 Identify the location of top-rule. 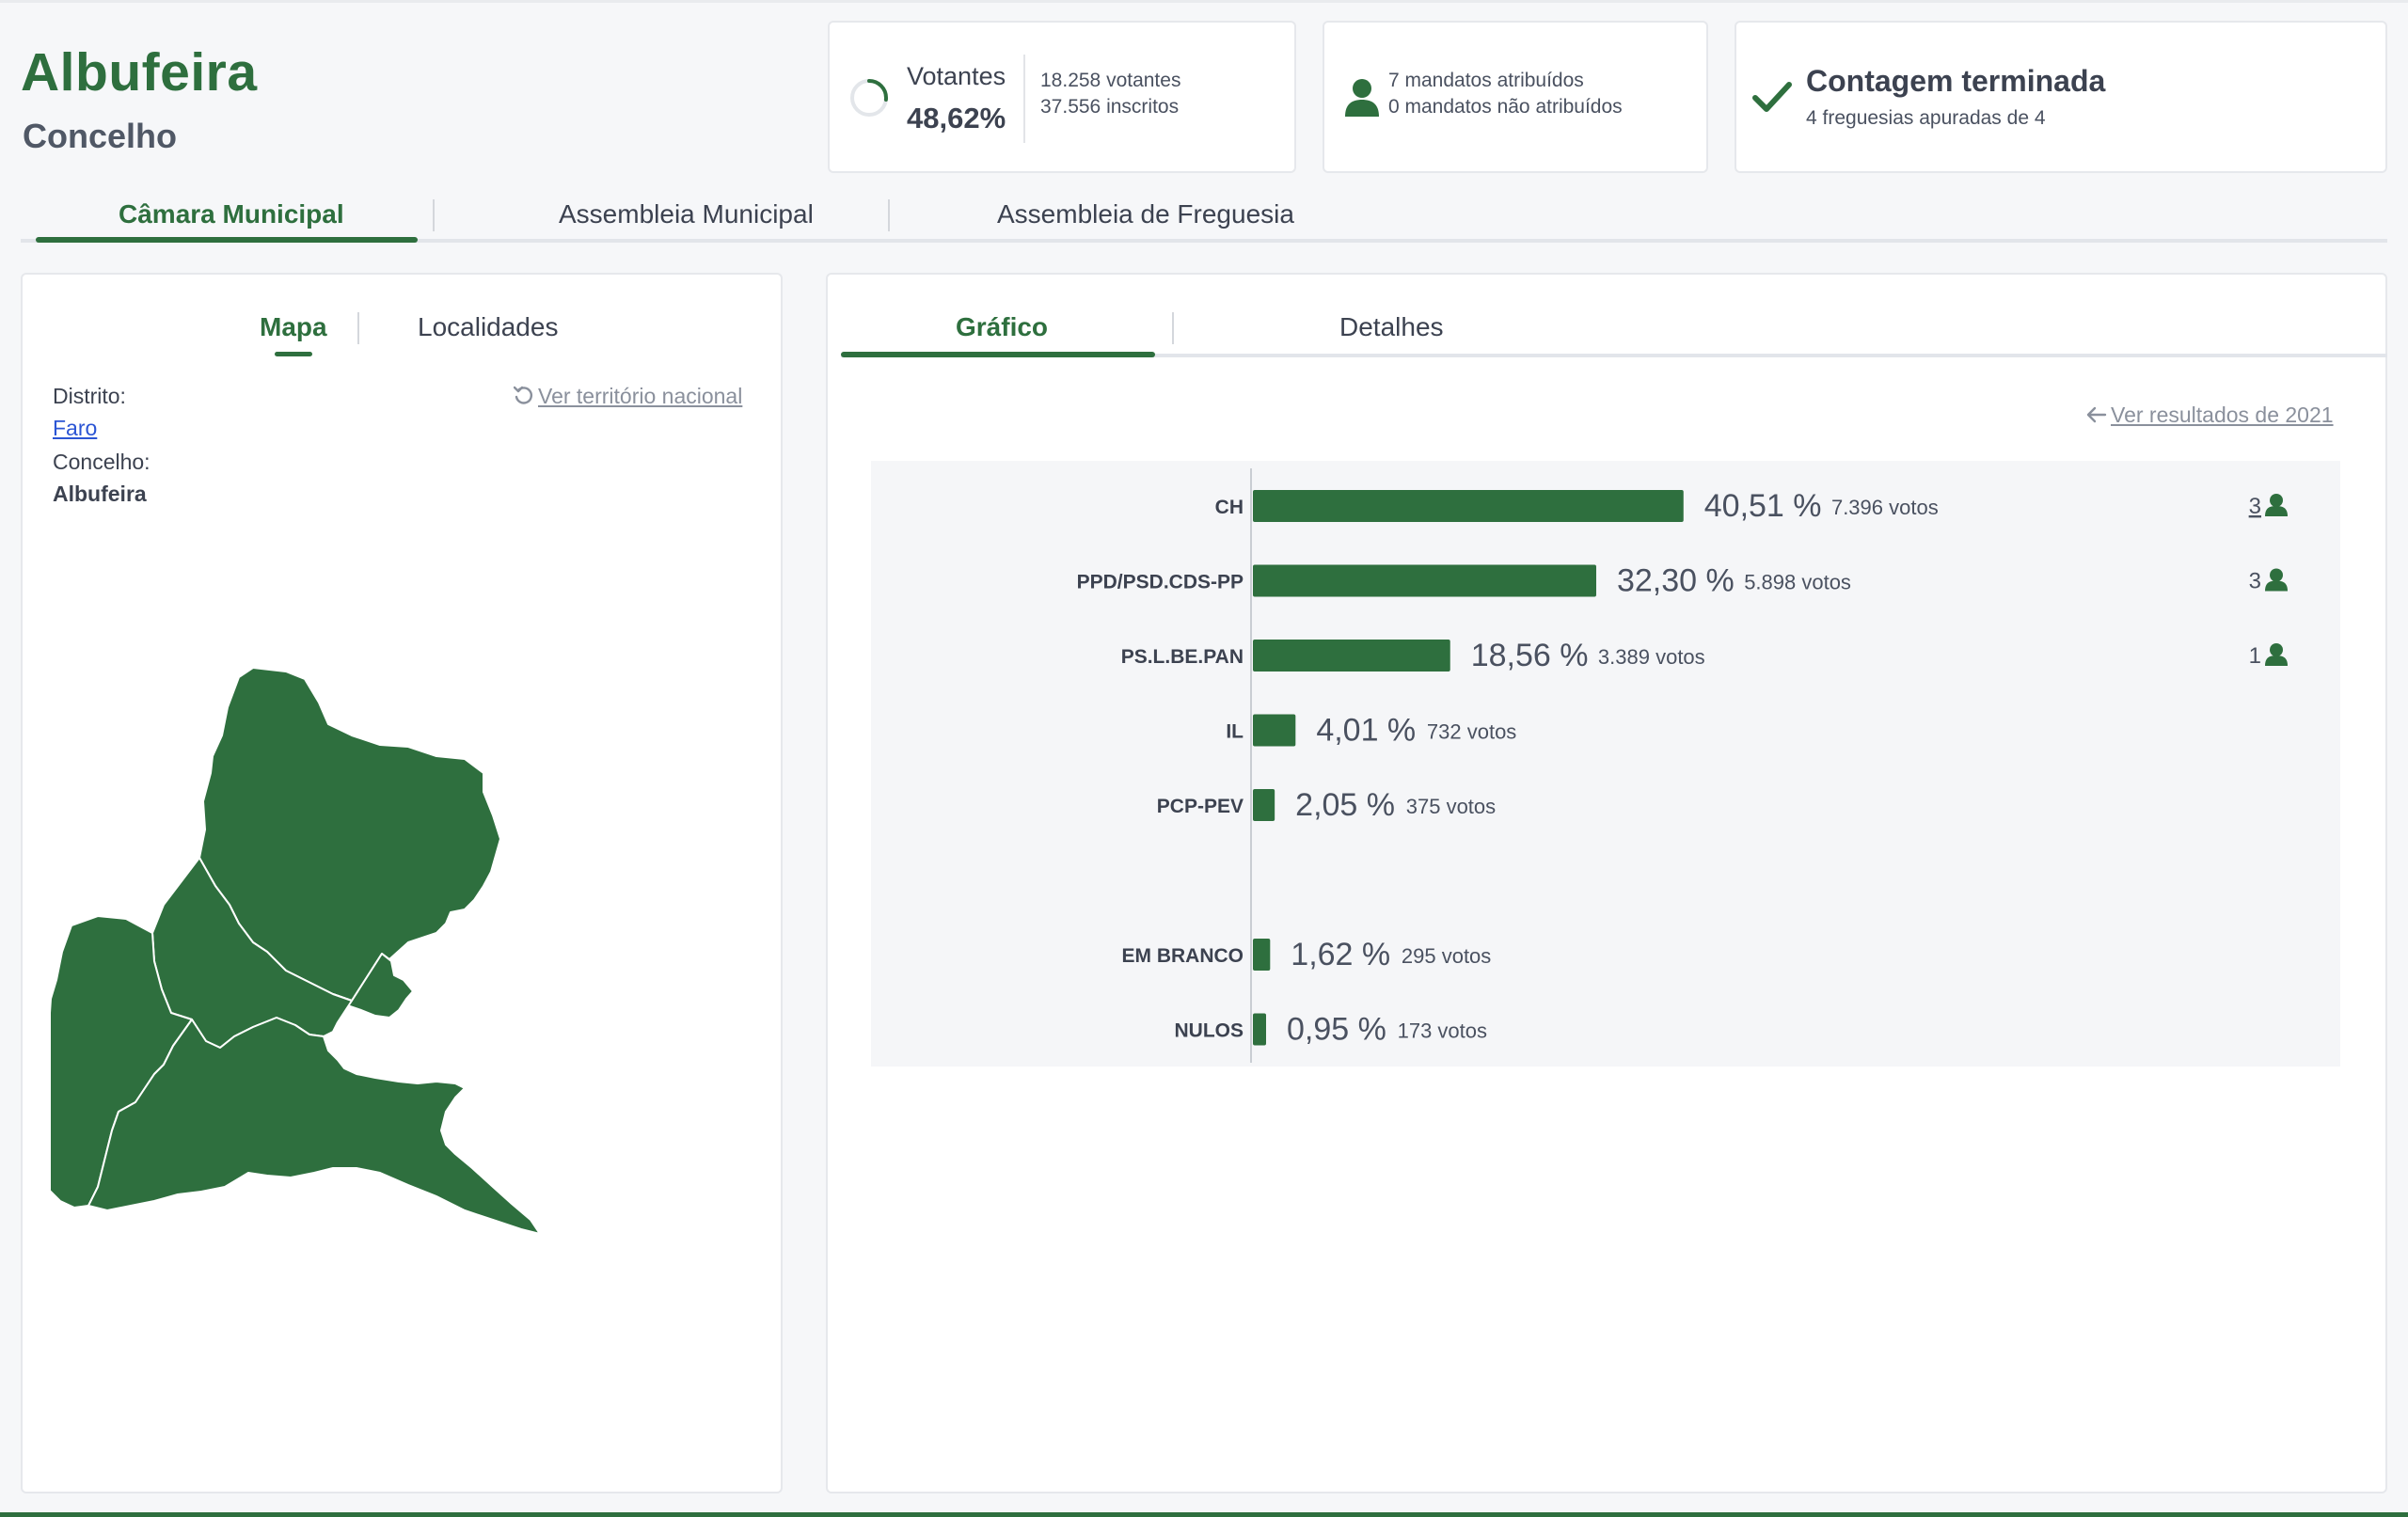
(1204, 1).